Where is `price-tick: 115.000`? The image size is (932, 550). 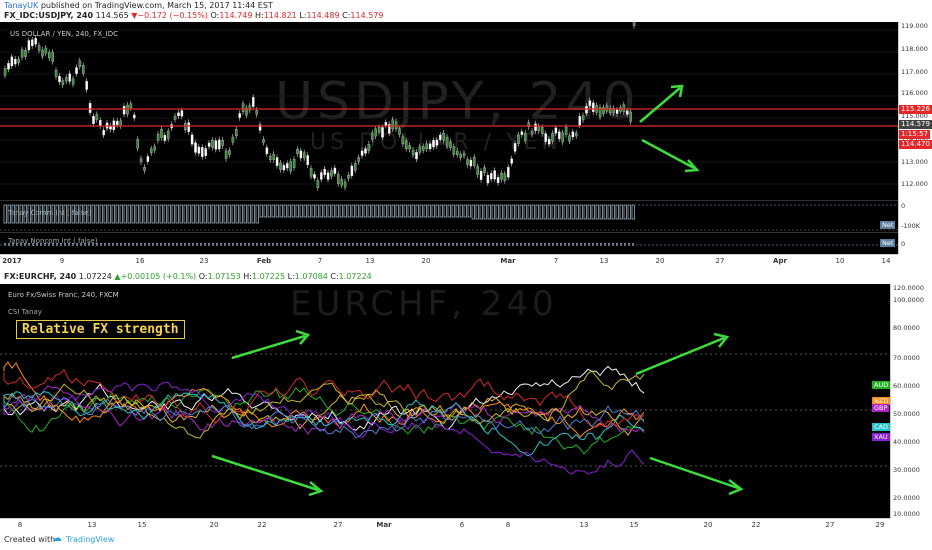
price-tick: 115.000 is located at coordinates (914, 116).